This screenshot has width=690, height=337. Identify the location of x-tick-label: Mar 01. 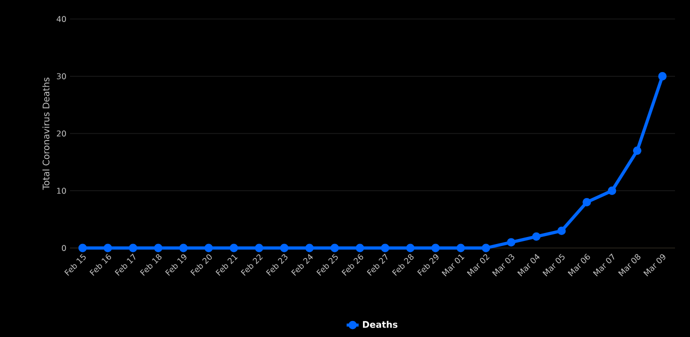
(453, 265).